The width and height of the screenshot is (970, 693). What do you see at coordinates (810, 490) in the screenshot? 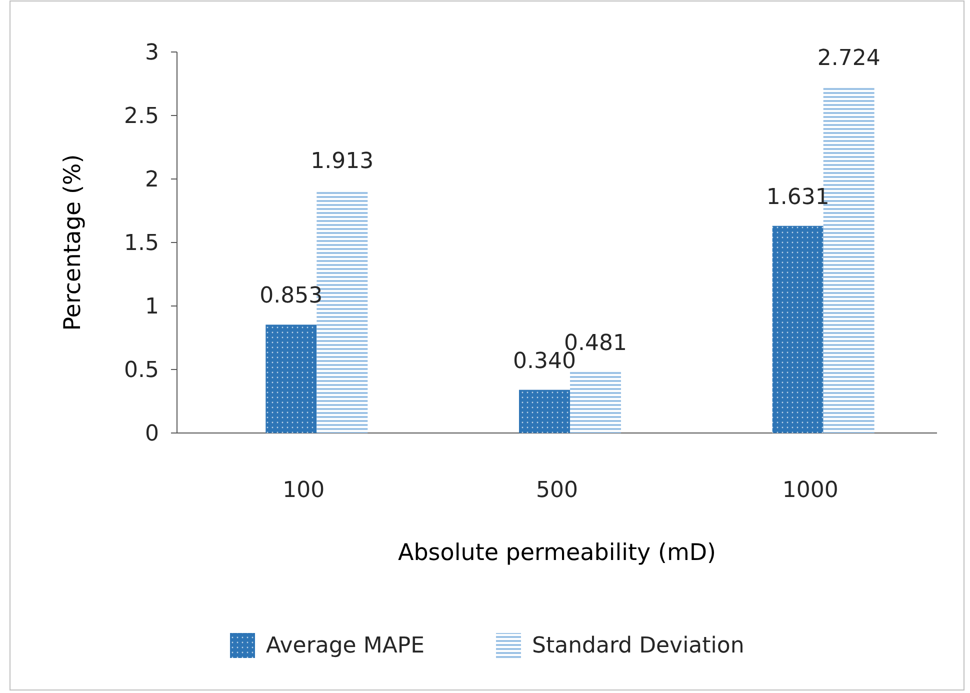
I see `x-tick-label: 1000` at bounding box center [810, 490].